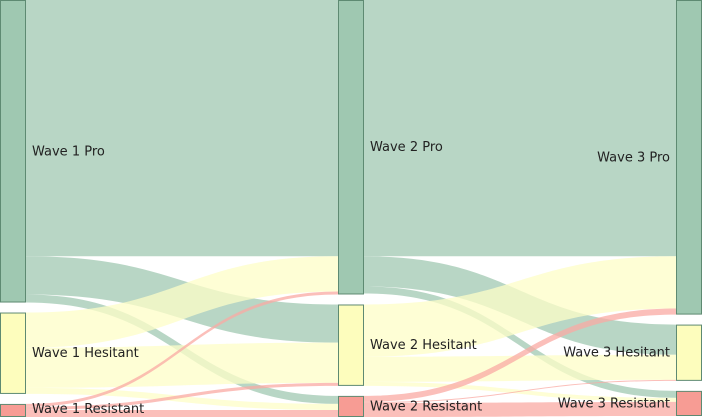 The width and height of the screenshot is (702, 417). I want to click on node-w3-pro, so click(689, 157).